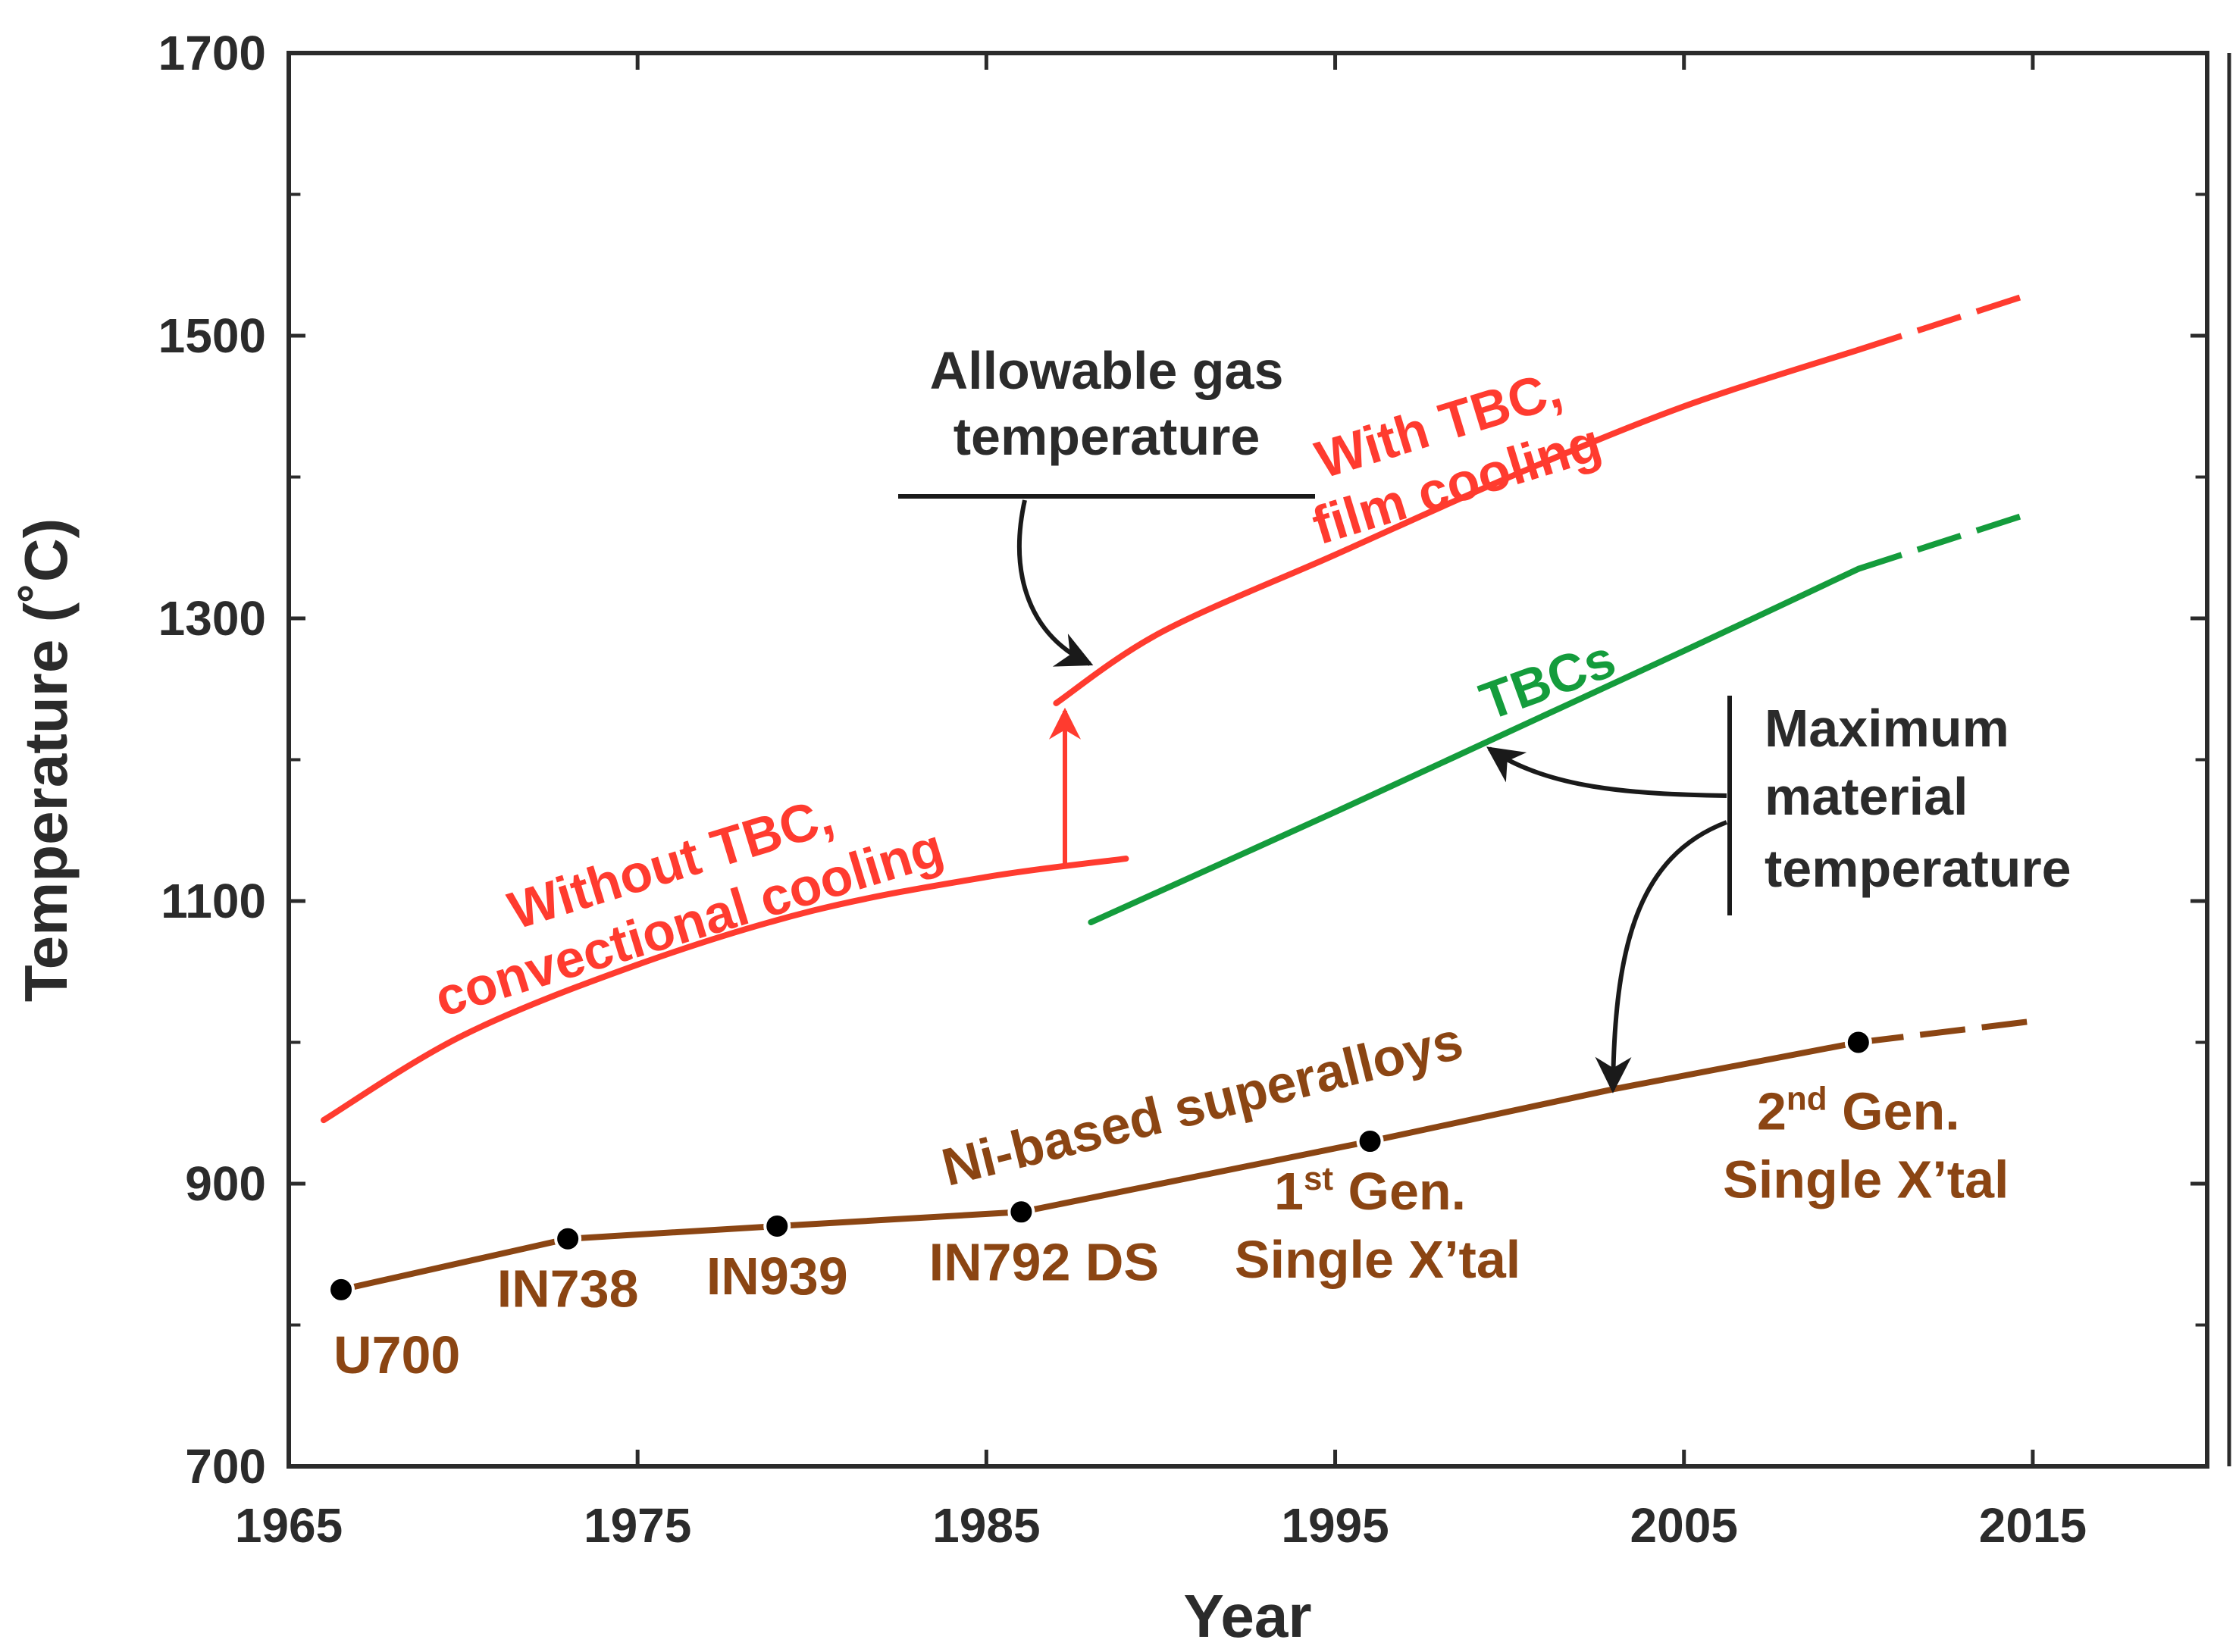 This screenshot has width=2239, height=1652. Describe the element at coordinates (212, 618) in the screenshot. I see `y-tick-label: 1300` at that location.